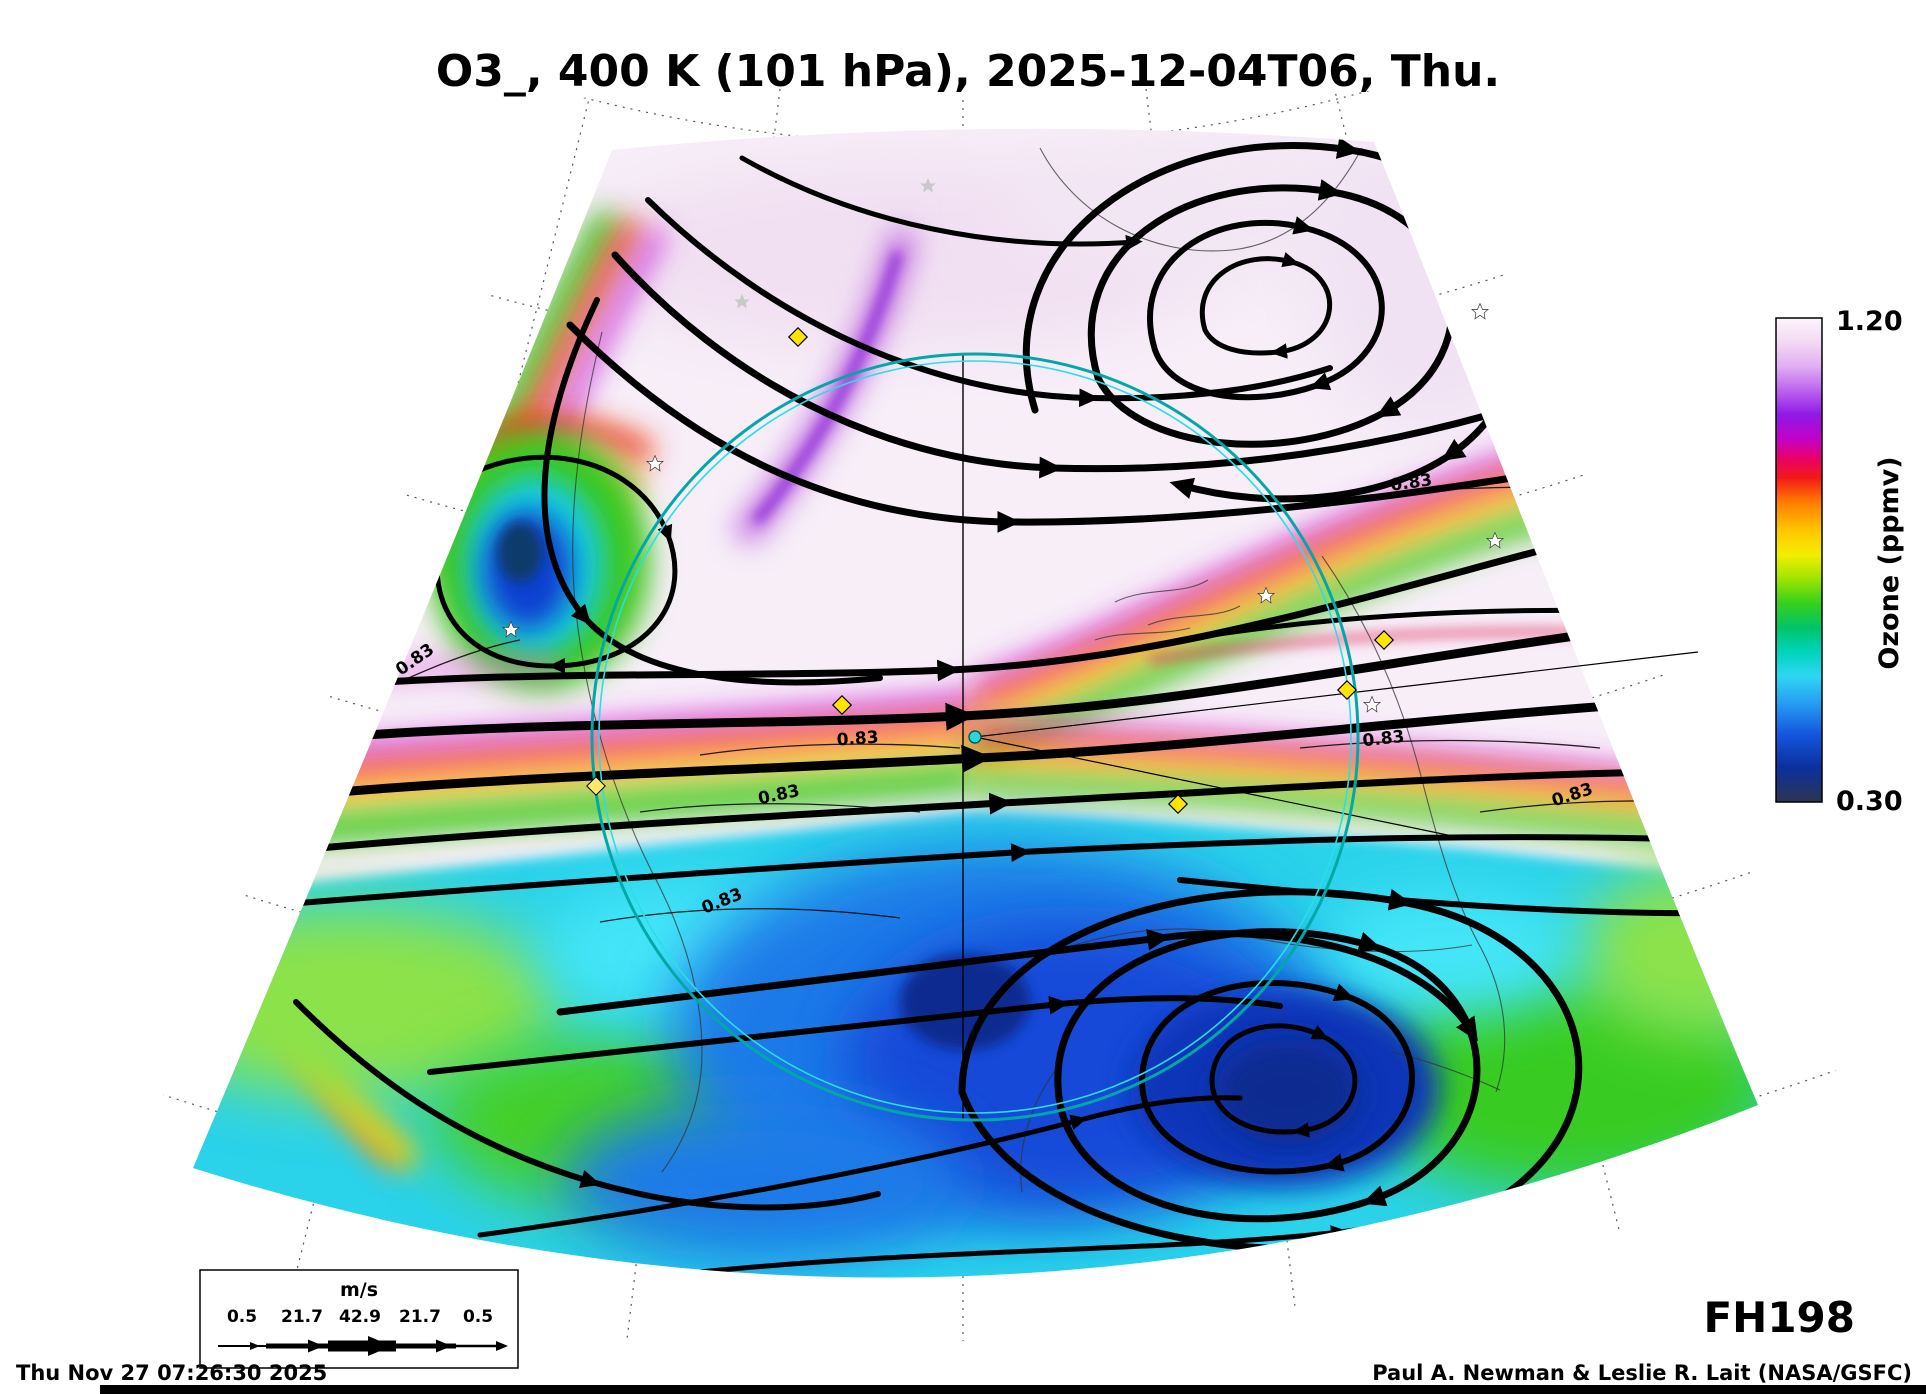 This screenshot has width=1926, height=1394. I want to click on colorbar-max-tick: 1.20, so click(1869, 321).